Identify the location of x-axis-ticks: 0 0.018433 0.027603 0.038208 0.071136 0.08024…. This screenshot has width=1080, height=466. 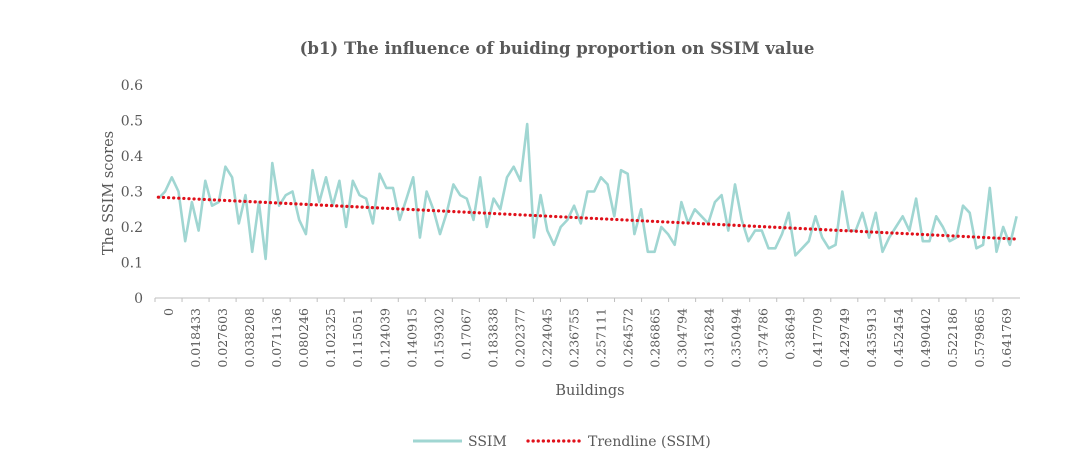
(584, 333).